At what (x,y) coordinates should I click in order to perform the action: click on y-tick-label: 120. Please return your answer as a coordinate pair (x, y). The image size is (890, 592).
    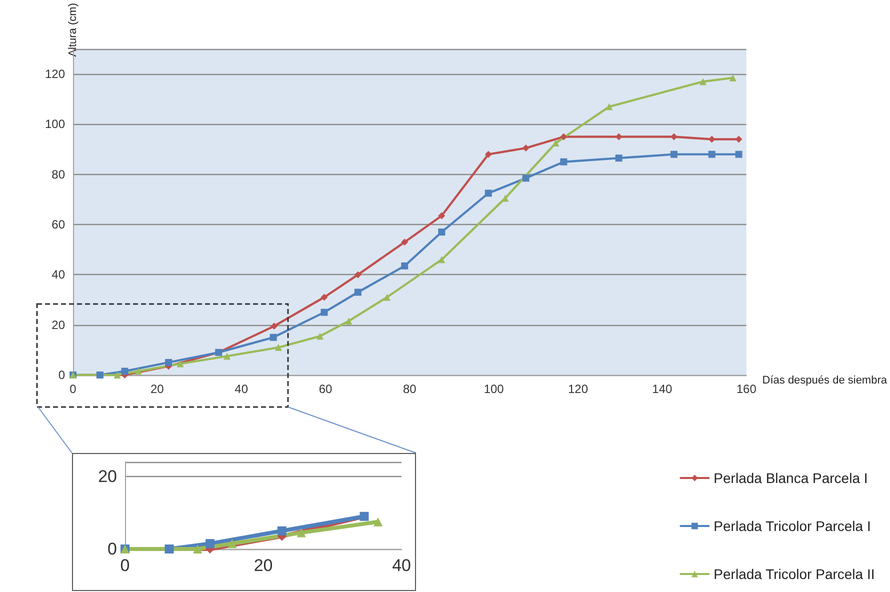
    Looking at the image, I should click on (55, 74).